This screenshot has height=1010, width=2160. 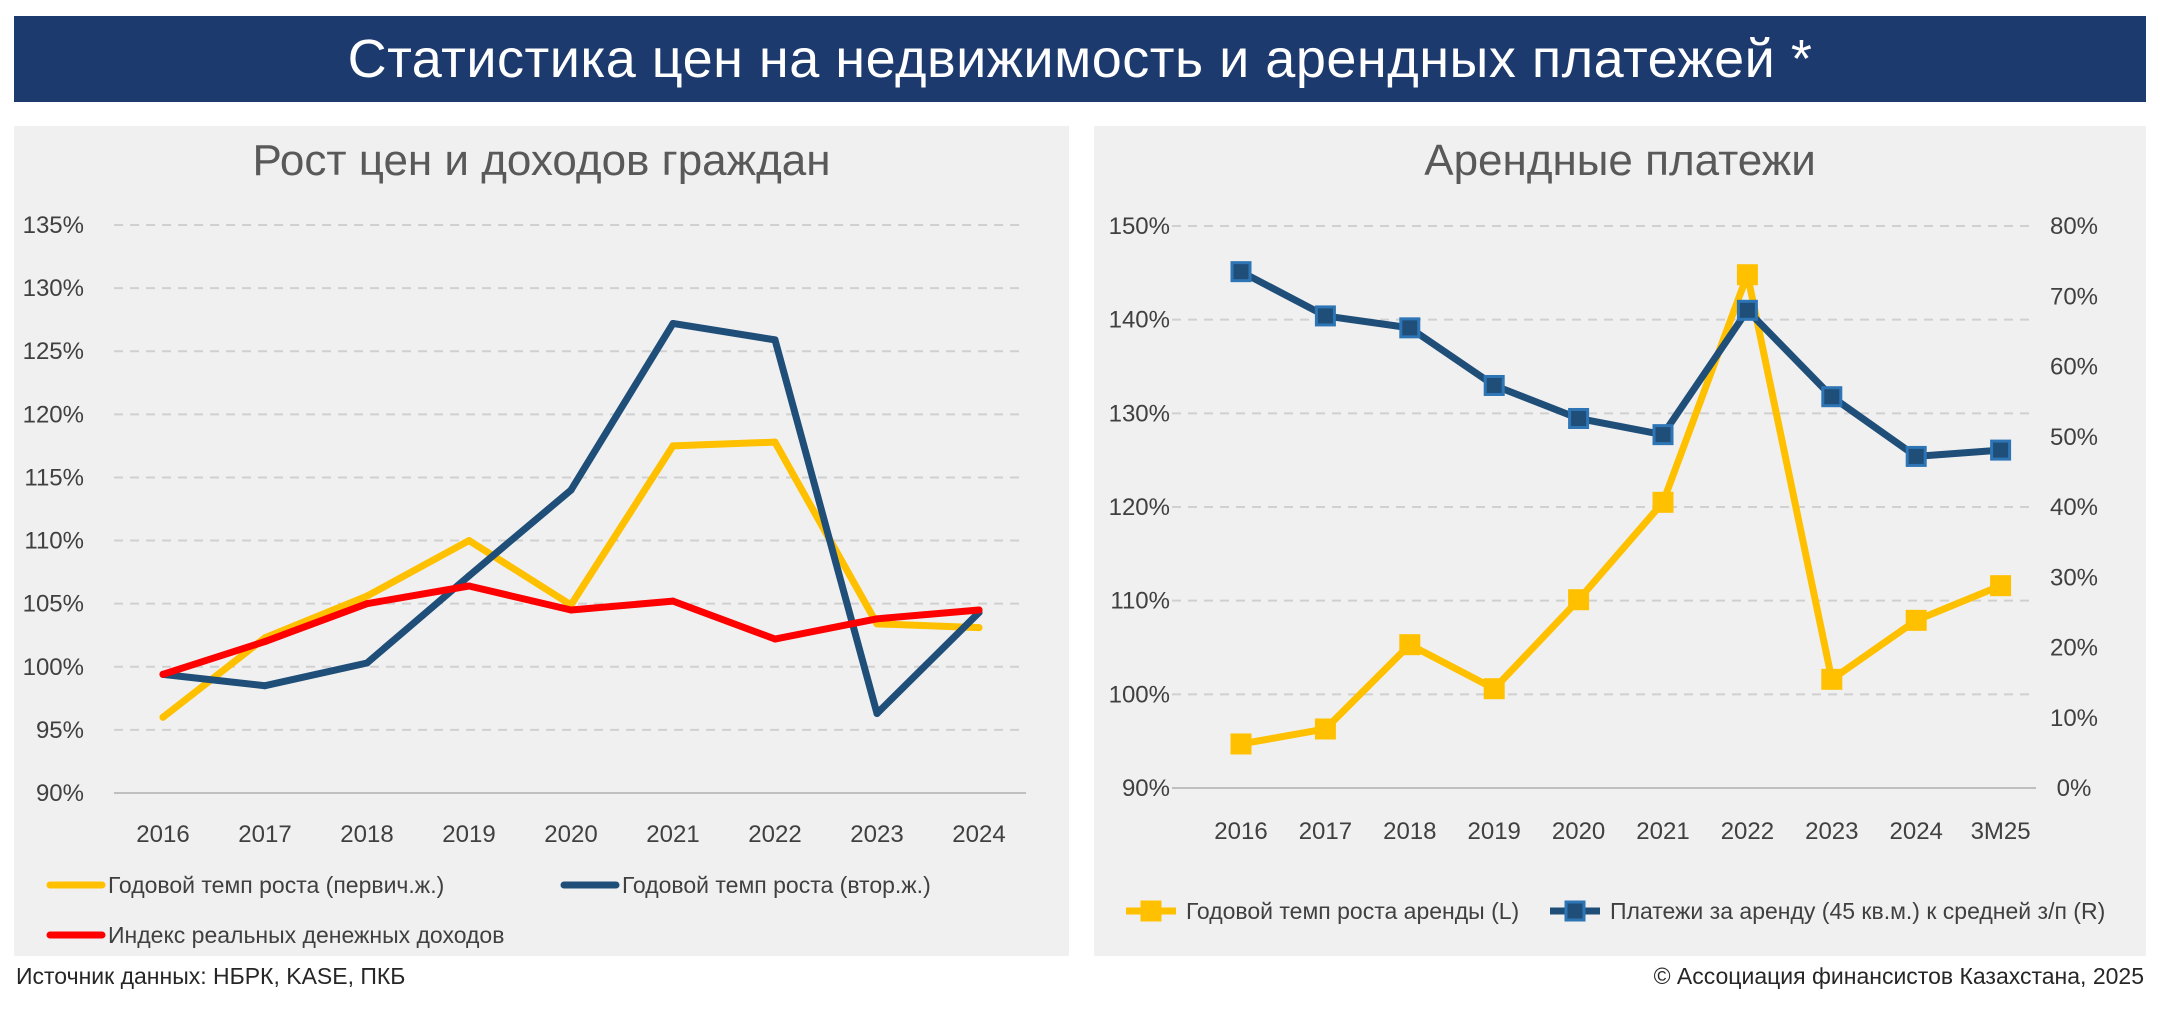 What do you see at coordinates (211, 976) in the screenshot?
I see `data-source: Источник данных: НБРК, KASE, ПКБ` at bounding box center [211, 976].